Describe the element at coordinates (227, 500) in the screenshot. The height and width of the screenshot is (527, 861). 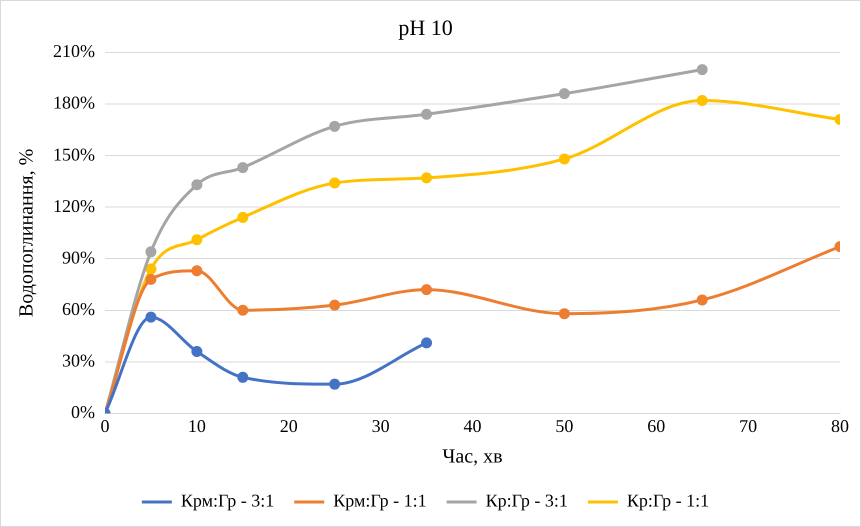
I see `legend-label: Крм:Гр - 3:1` at that location.